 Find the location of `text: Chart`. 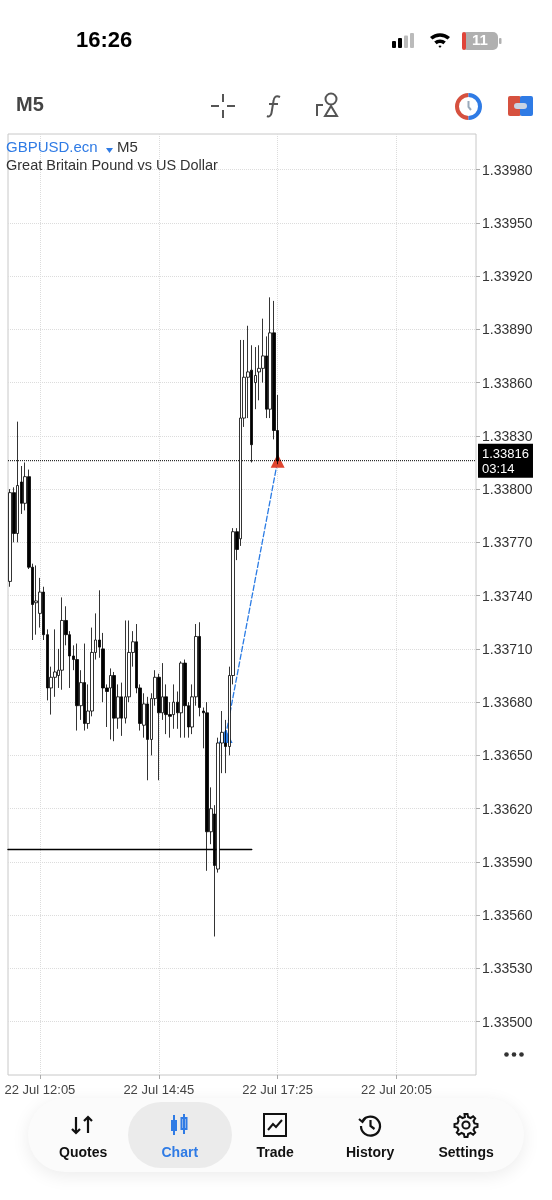

text: Chart is located at coordinates (180, 1152).